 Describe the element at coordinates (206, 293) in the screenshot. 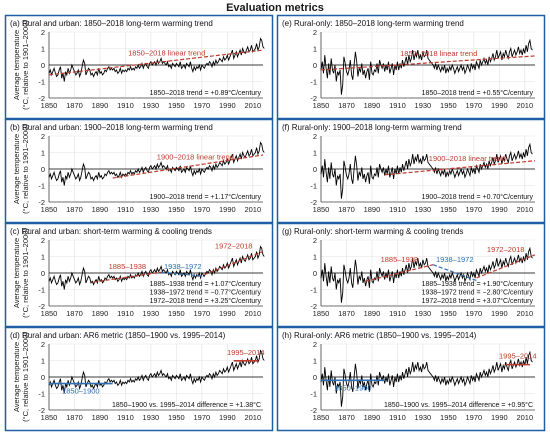

I see `trend-annotation: 1938–1972 trend = −0.77°C/century` at that location.